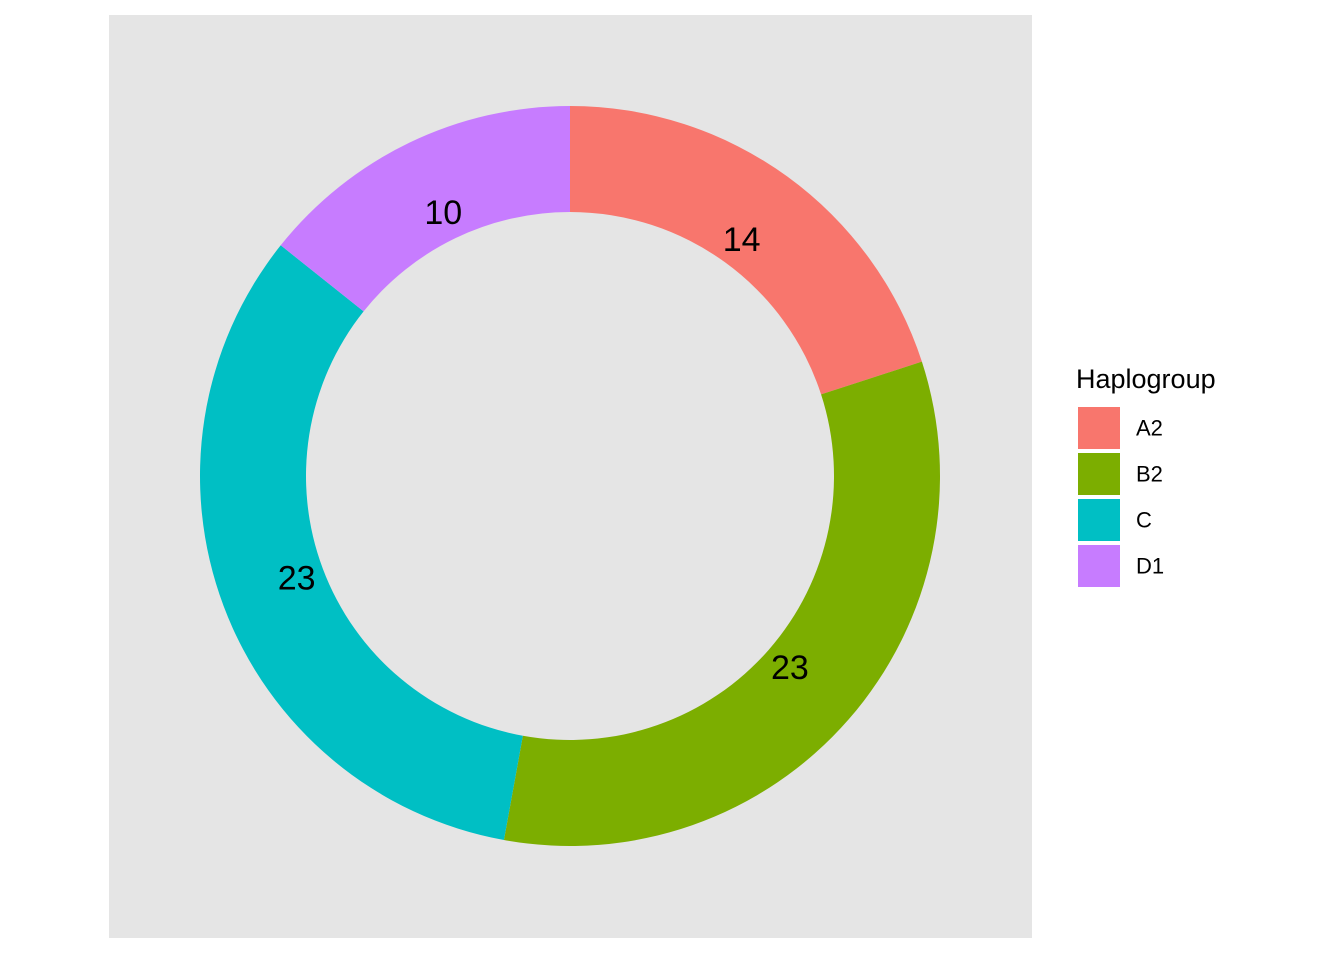 This screenshot has width=1344, height=960. I want to click on slice-a2, so click(746, 250).